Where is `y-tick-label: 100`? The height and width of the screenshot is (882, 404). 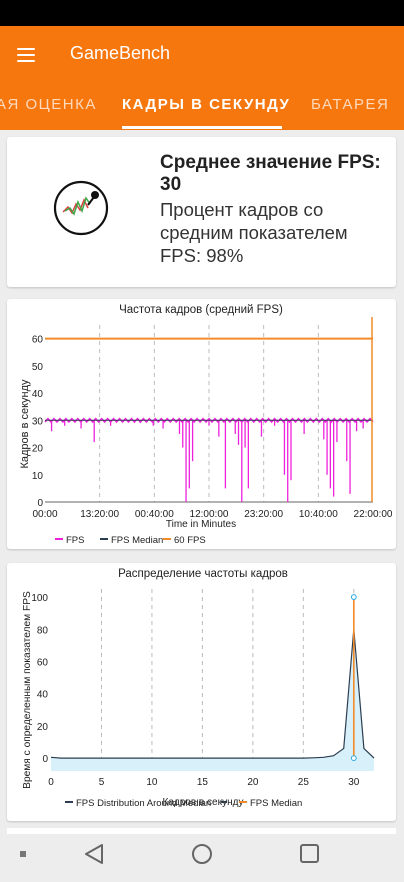
y-tick-label: 100 is located at coordinates (39, 598).